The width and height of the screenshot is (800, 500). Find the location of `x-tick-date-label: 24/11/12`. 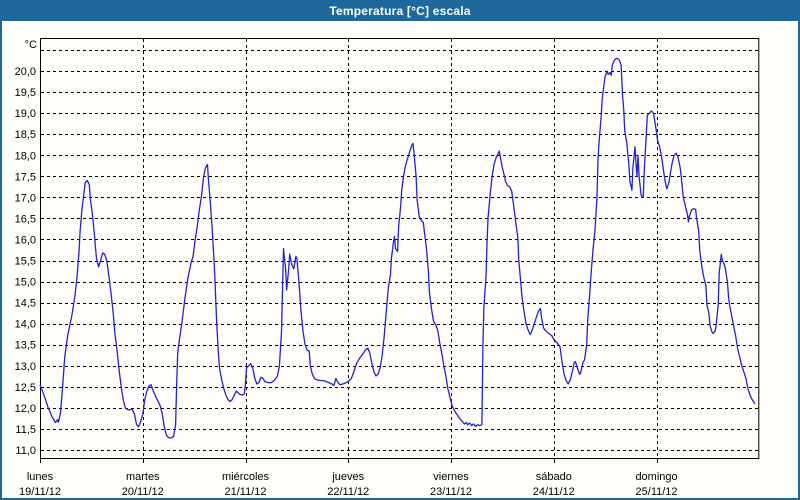

x-tick-date-label: 24/11/12 is located at coordinates (554, 492).